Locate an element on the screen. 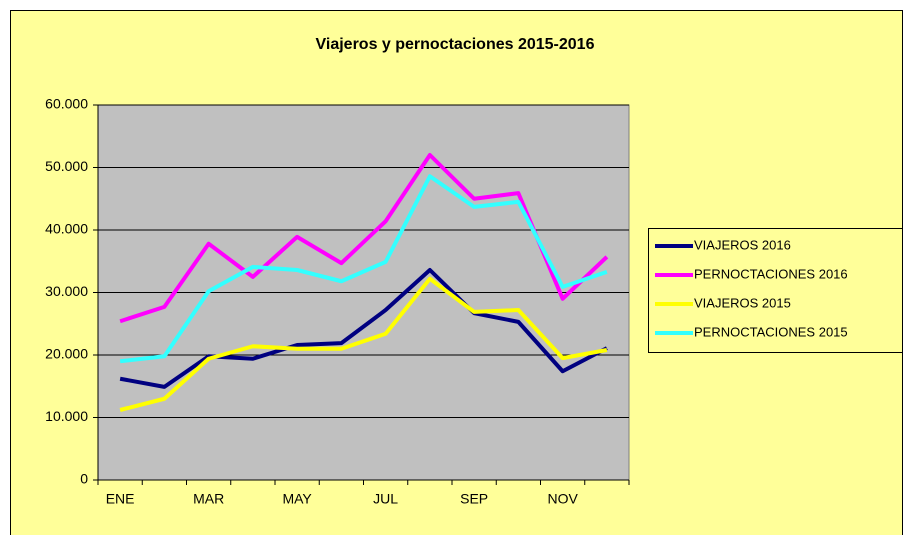  x-tick-label: NOV is located at coordinates (562, 499).